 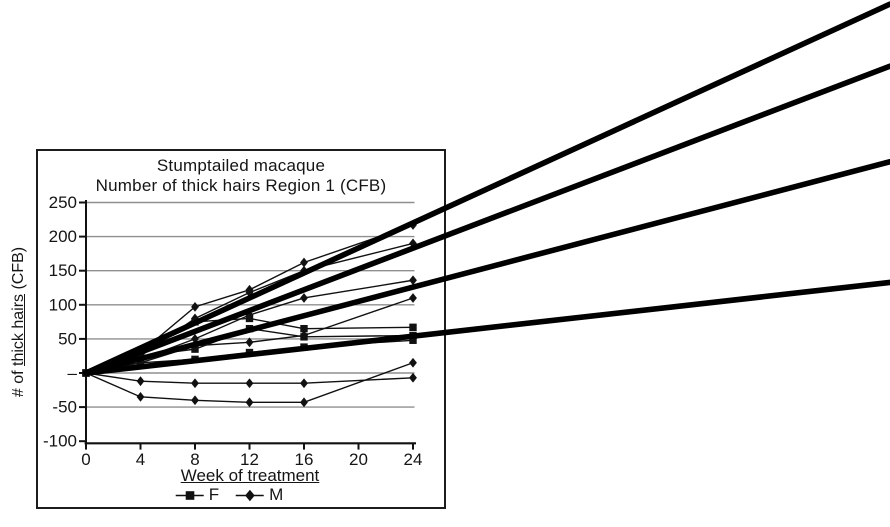 I want to click on legend-item-f: F, so click(x=197, y=495).